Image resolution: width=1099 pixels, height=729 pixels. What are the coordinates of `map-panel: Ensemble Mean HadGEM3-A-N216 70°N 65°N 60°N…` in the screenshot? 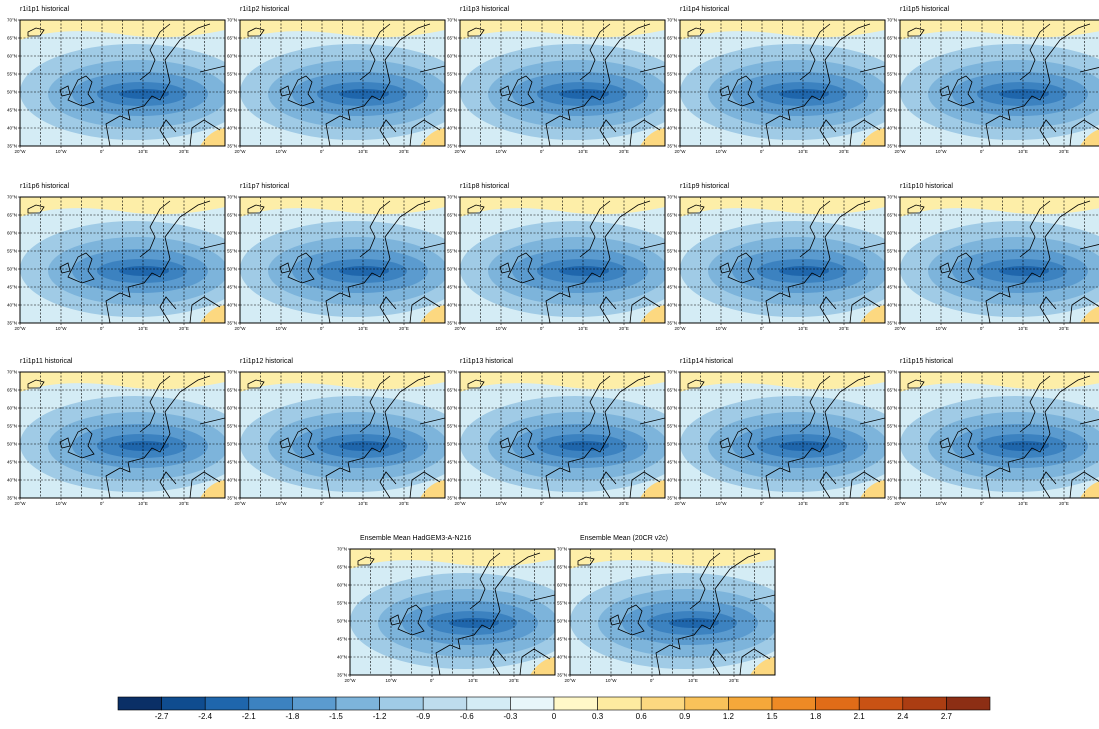 It's located at (446, 609).